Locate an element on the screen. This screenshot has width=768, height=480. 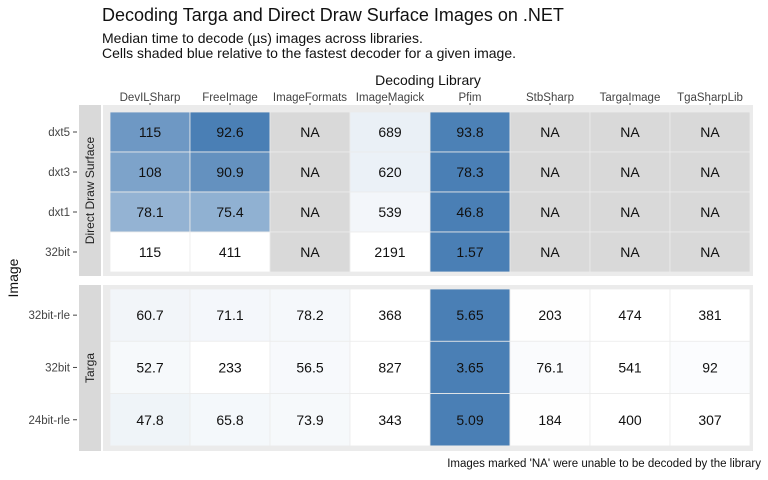
cell-value-label: 108 is located at coordinates (150, 172).